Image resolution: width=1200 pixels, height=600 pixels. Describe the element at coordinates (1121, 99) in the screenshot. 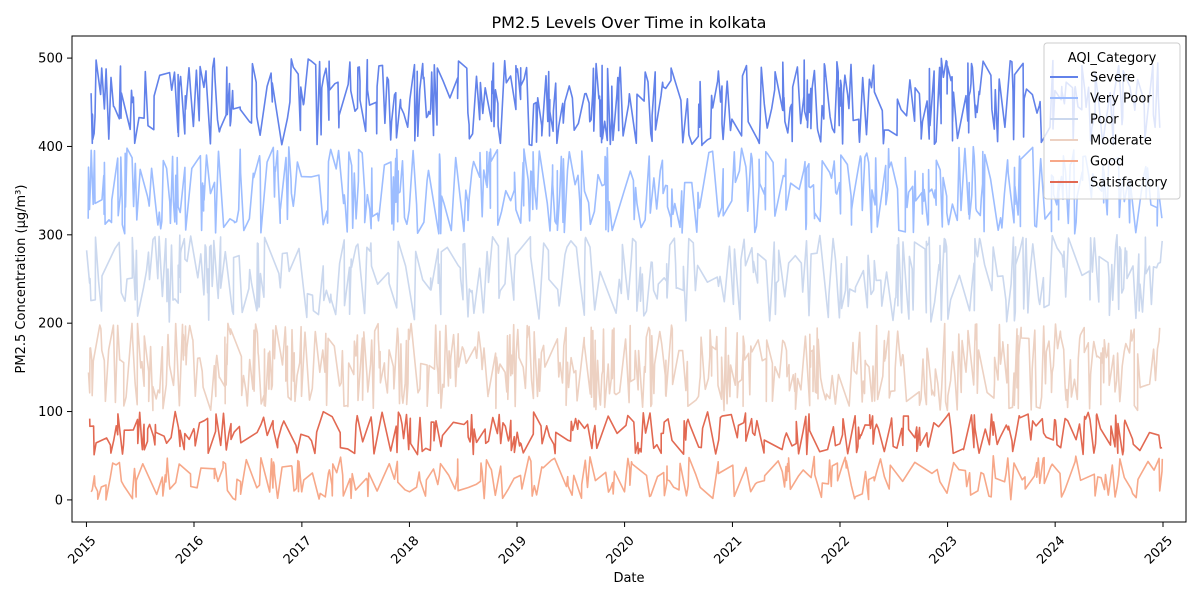

I see `legend-label: Very Poor` at that location.